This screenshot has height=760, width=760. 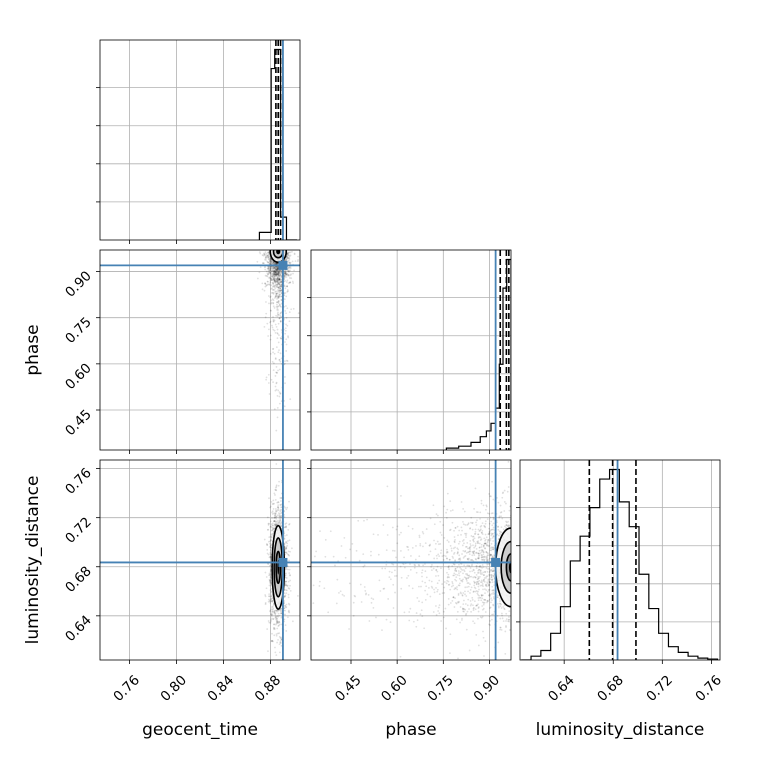 I want to click on tick-label-y: 0.64, so click(x=78, y=628).